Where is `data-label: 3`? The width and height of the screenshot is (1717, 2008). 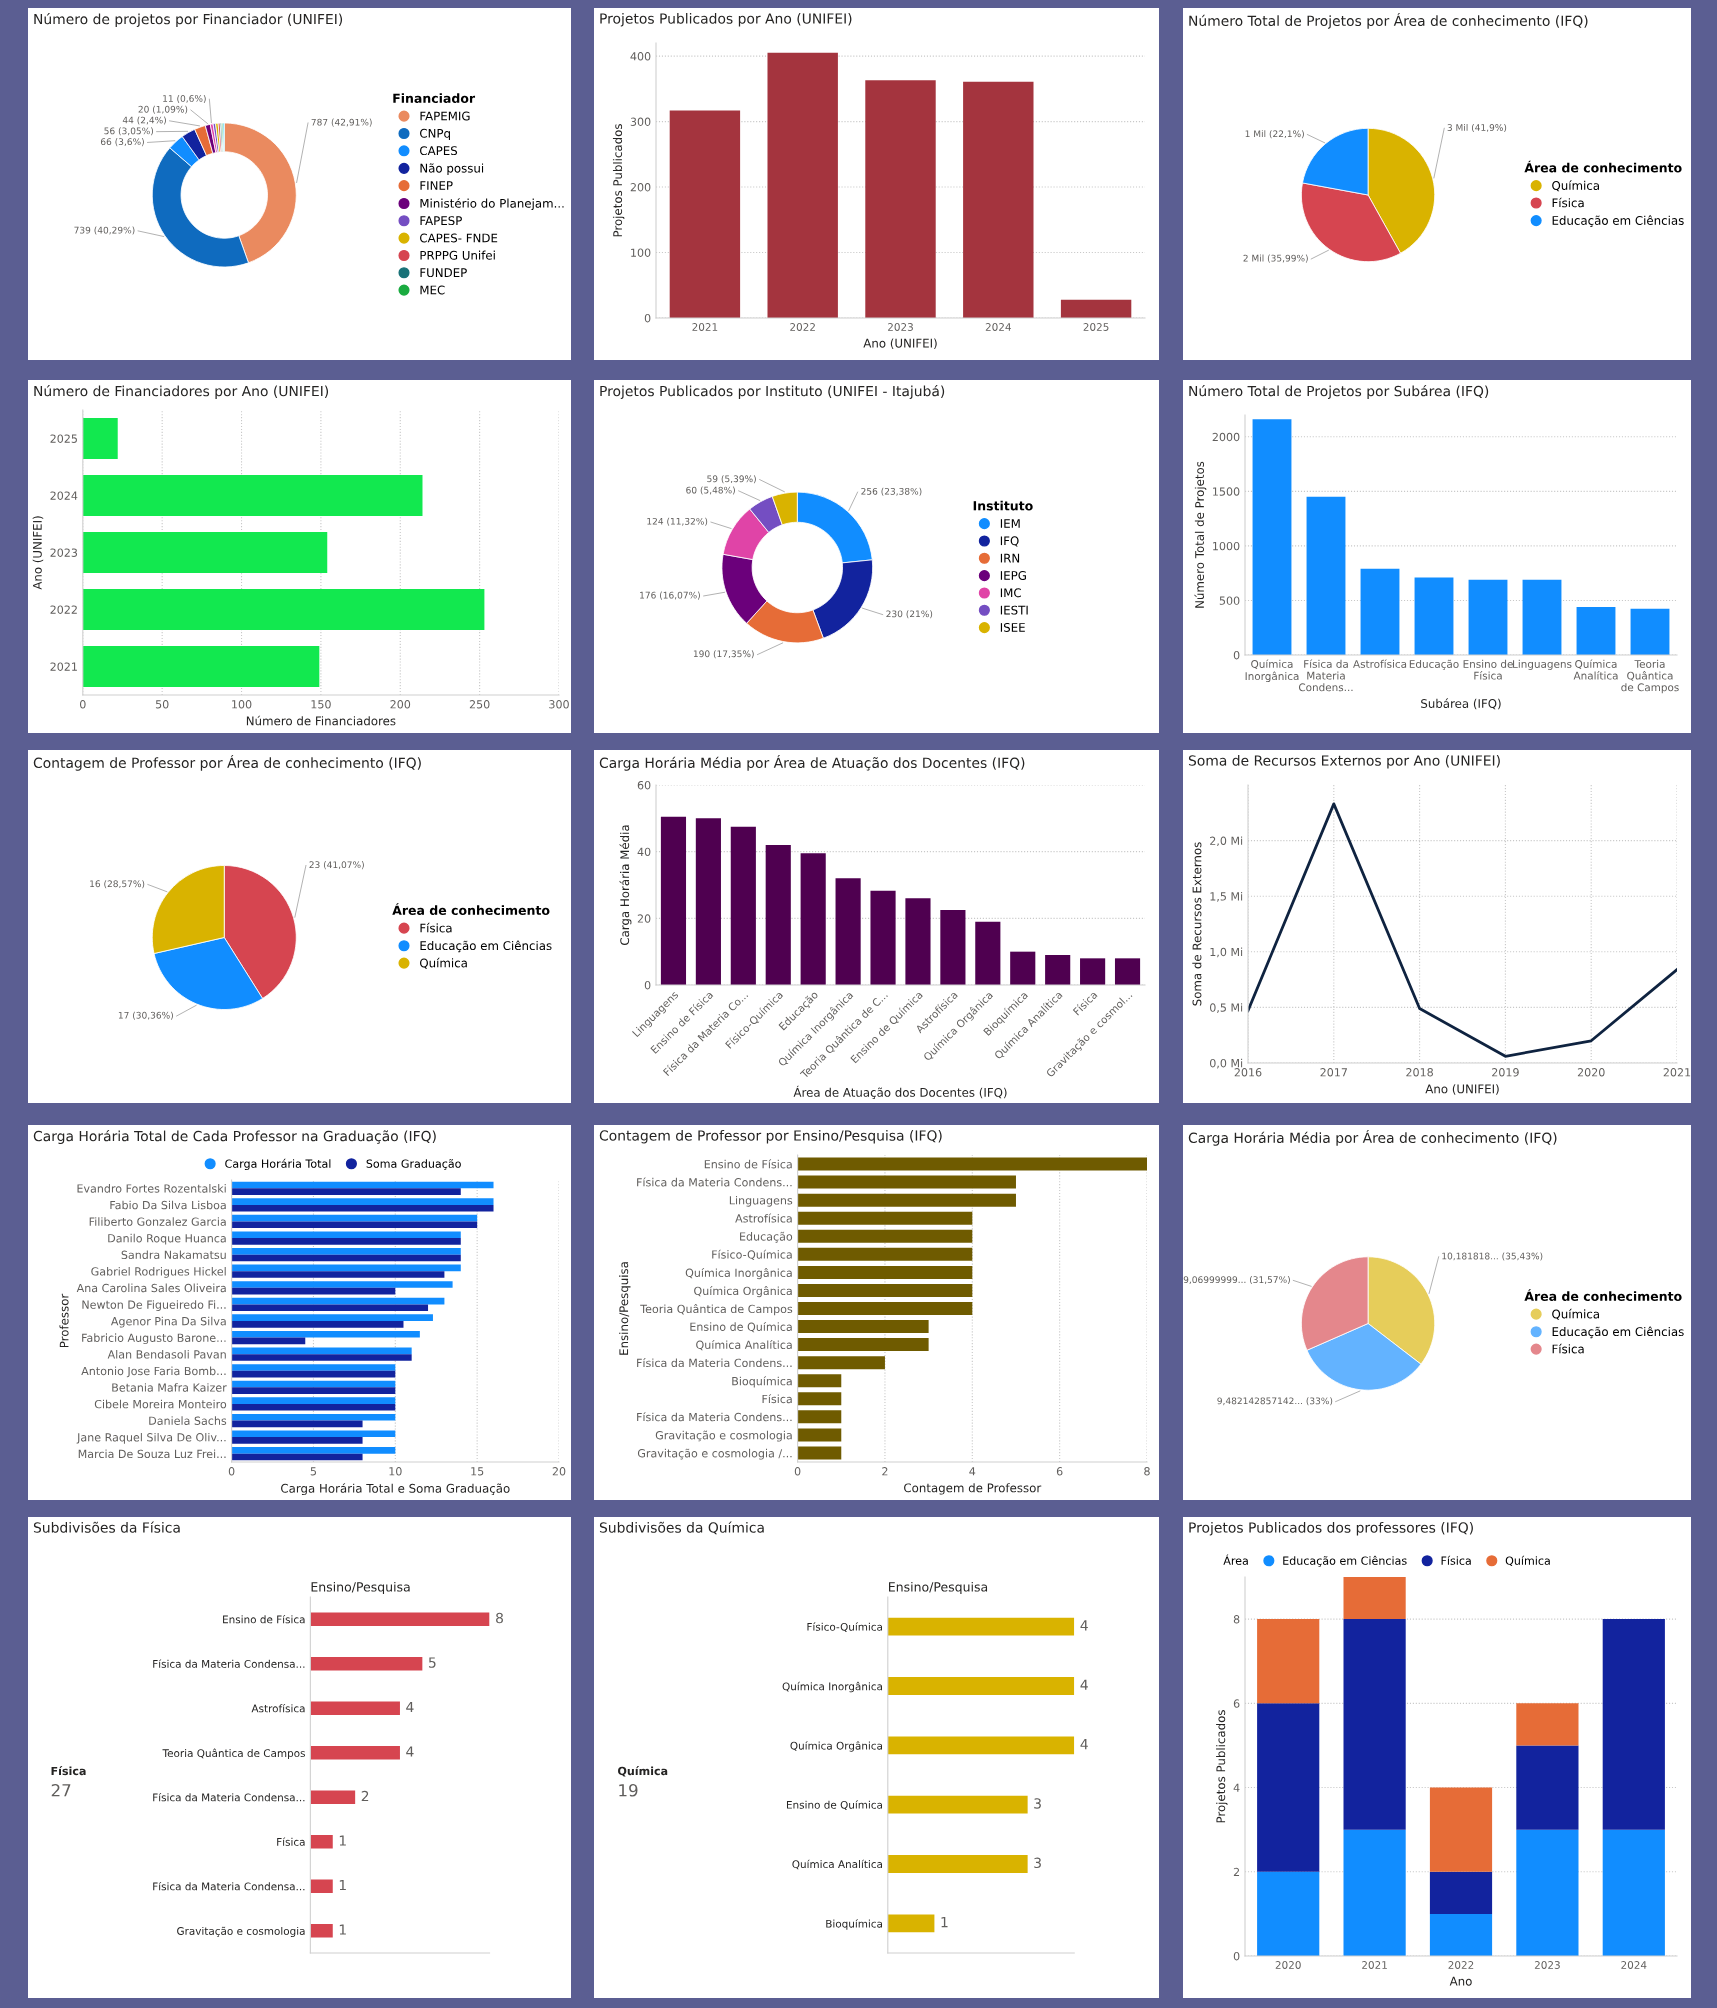 data-label: 3 is located at coordinates (1037, 1803).